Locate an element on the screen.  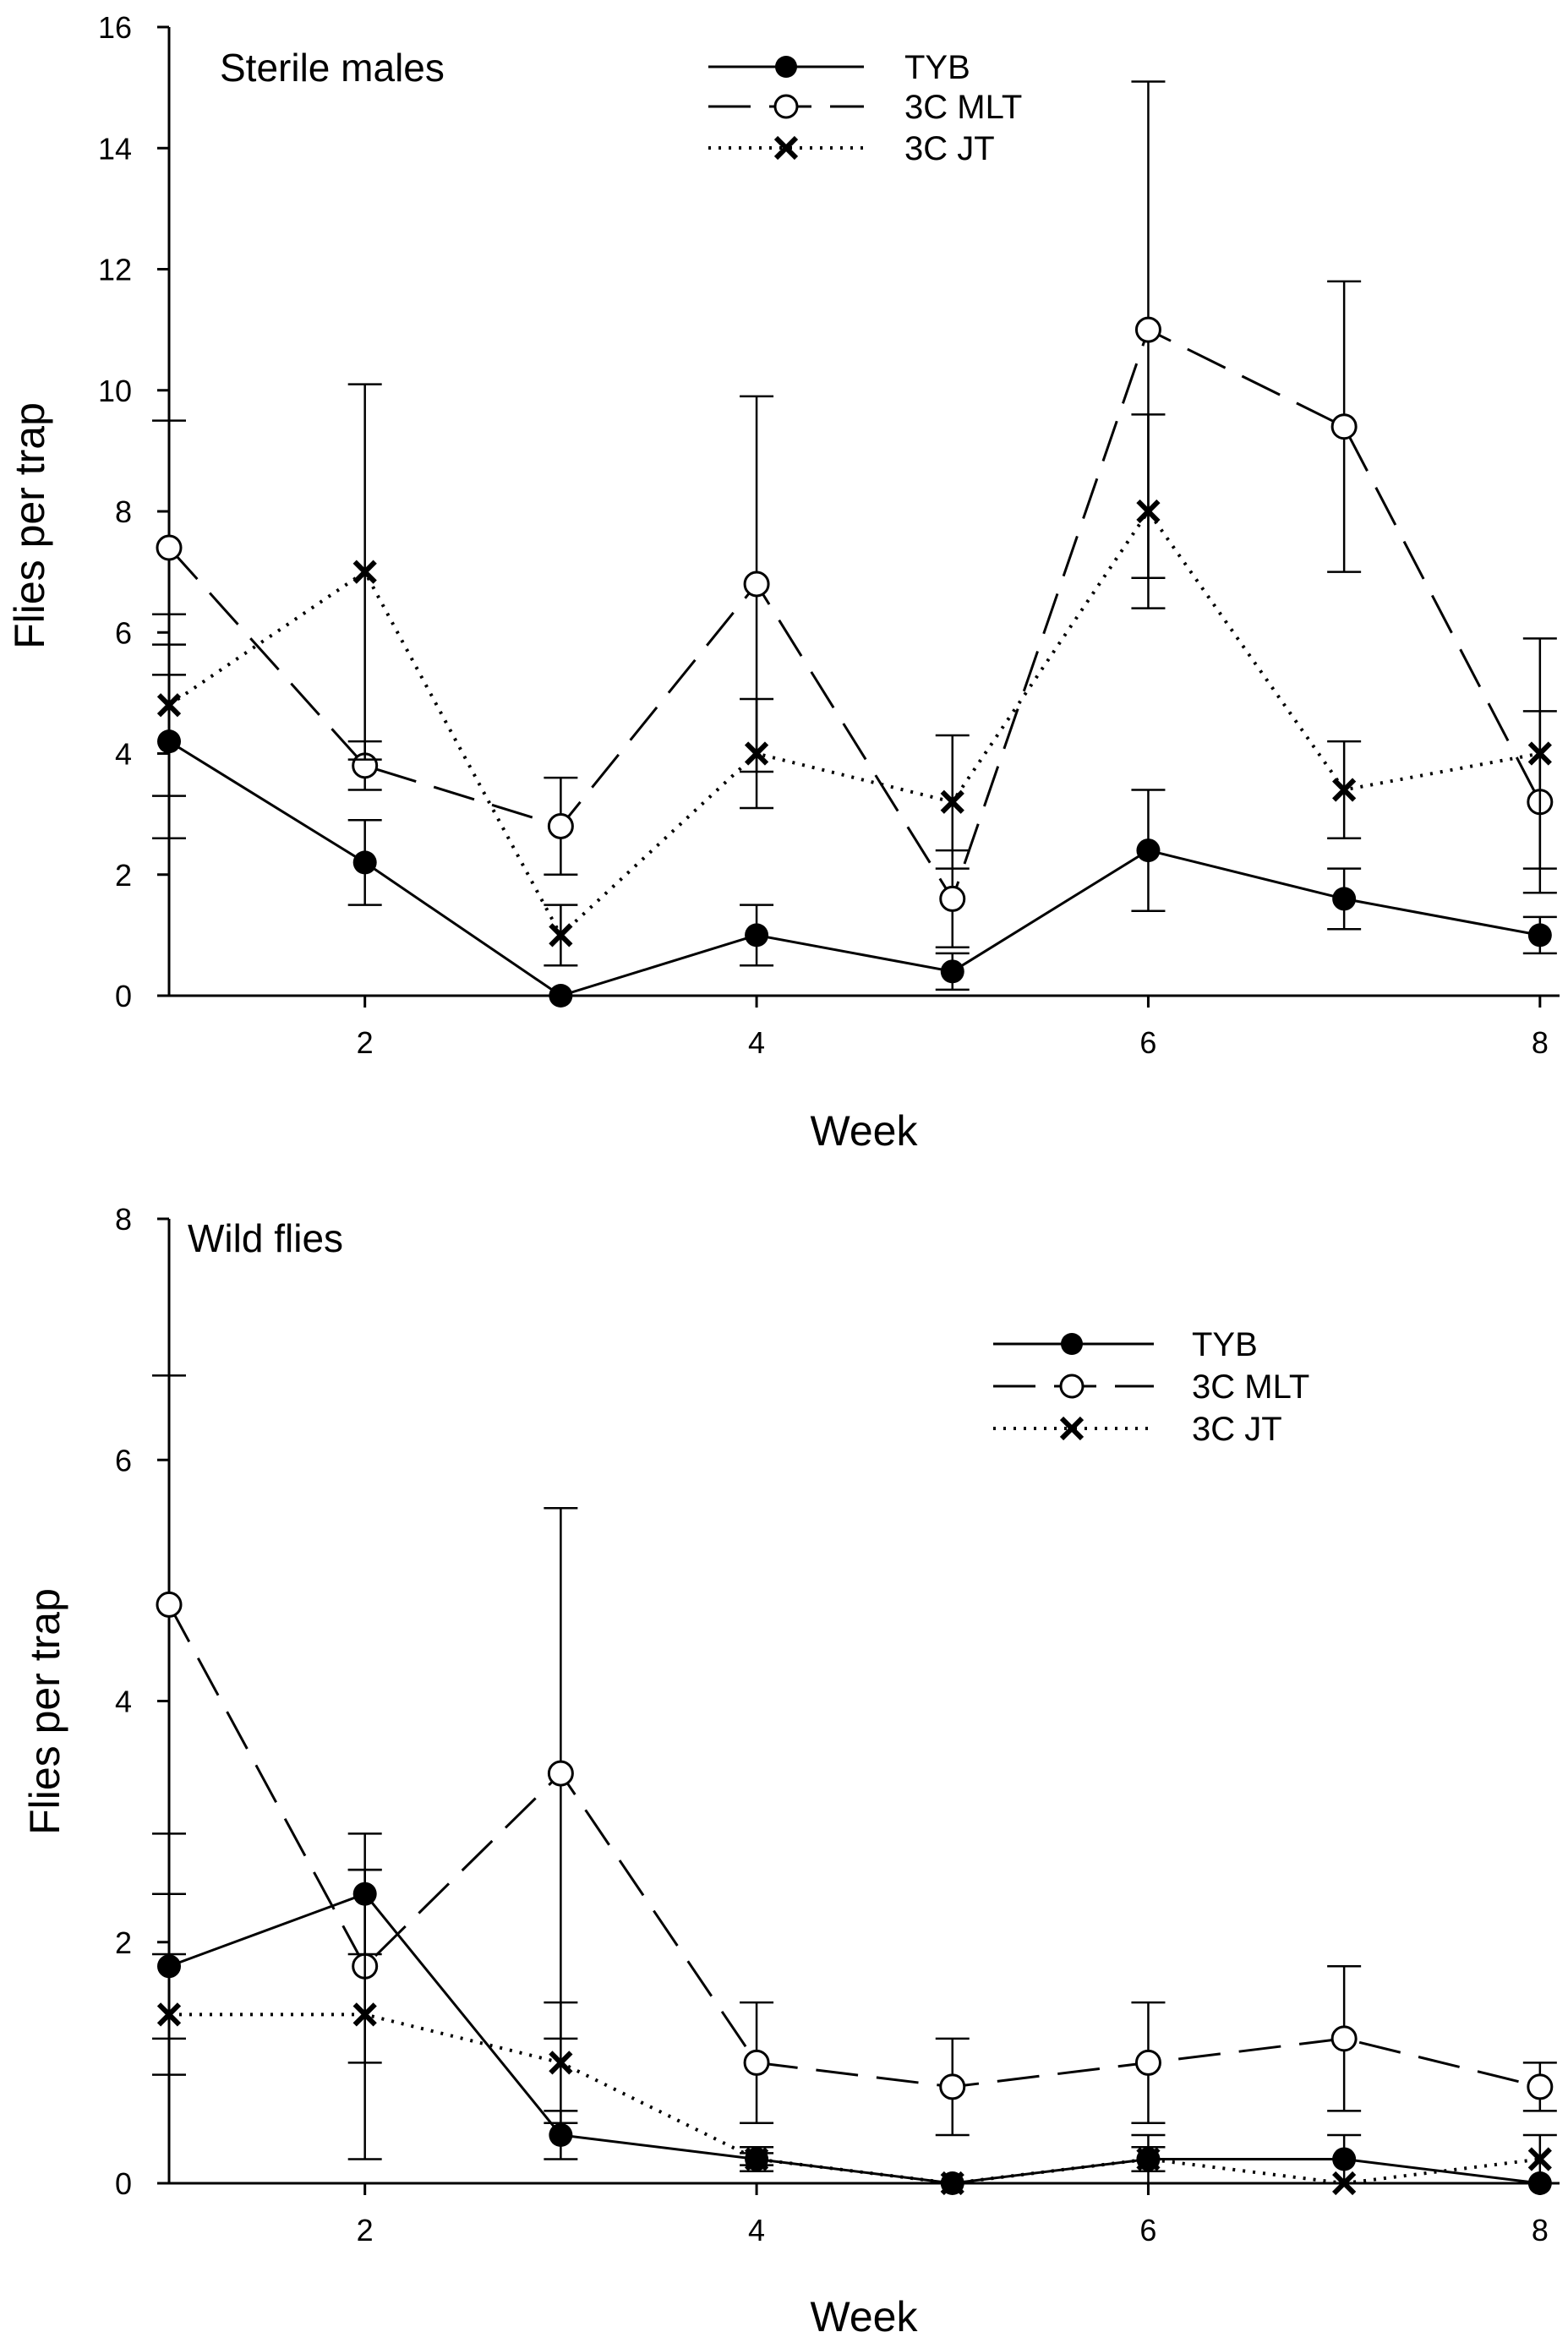
y-tick-label: 12 is located at coordinates (115, 270).